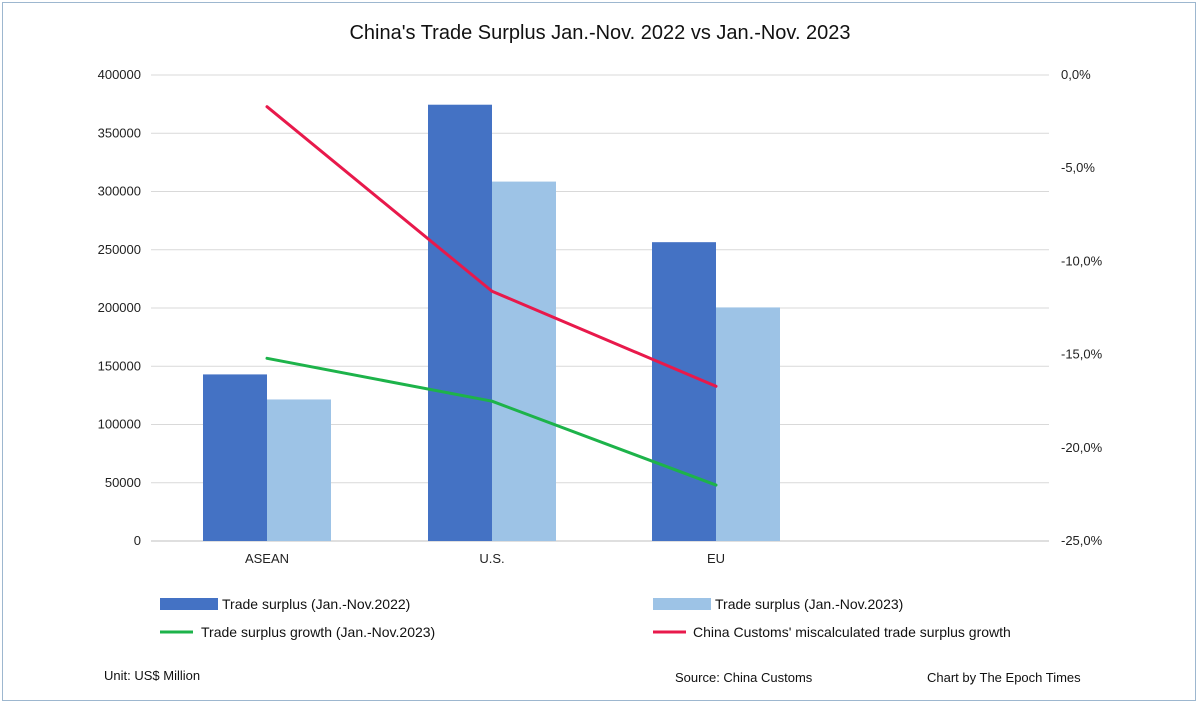 The width and height of the screenshot is (1200, 705). What do you see at coordinates (491, 558) in the screenshot?
I see `x-tick-label: U.S.` at bounding box center [491, 558].